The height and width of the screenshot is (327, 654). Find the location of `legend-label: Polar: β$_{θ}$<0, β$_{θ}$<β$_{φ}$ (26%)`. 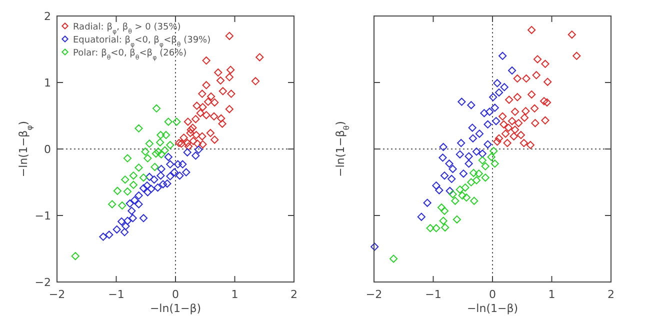

legend-label: Polar: β$_{θ}$<0, β$_{θ}$<β$_{φ}$ (26%) is located at coordinates (130, 54).